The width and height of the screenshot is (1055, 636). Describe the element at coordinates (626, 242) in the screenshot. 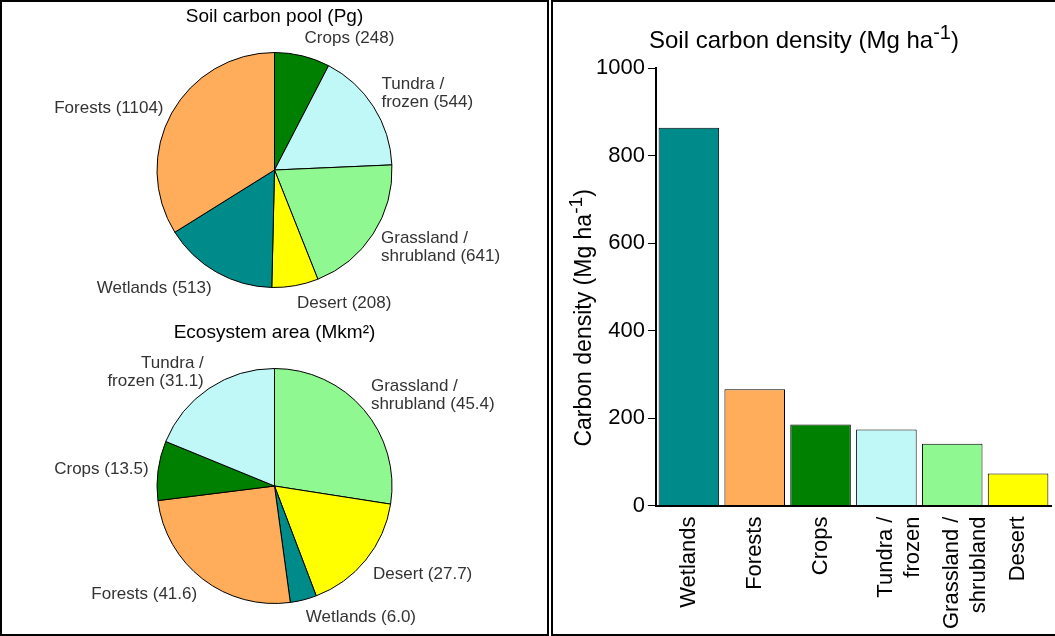

I see `y-tick-label: 600` at that location.